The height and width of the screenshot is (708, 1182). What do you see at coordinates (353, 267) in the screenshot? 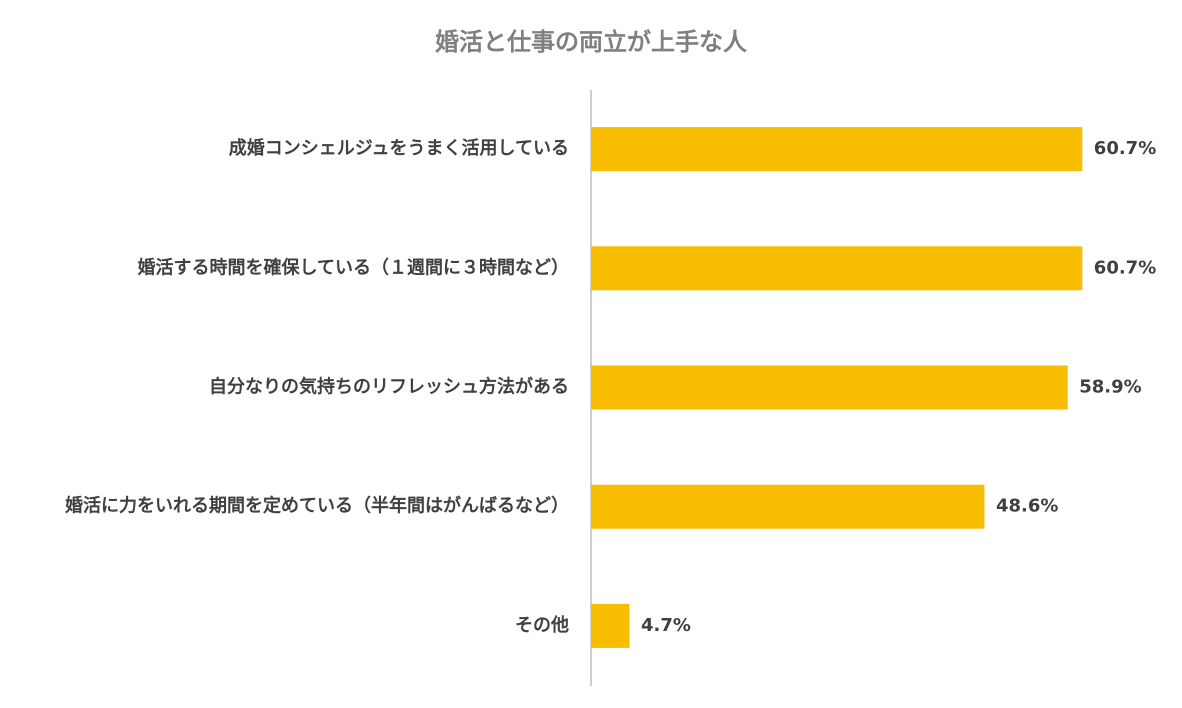
I see `category-label-2: 婚活する時間を確保している（１週間に３時間など）` at bounding box center [353, 267].